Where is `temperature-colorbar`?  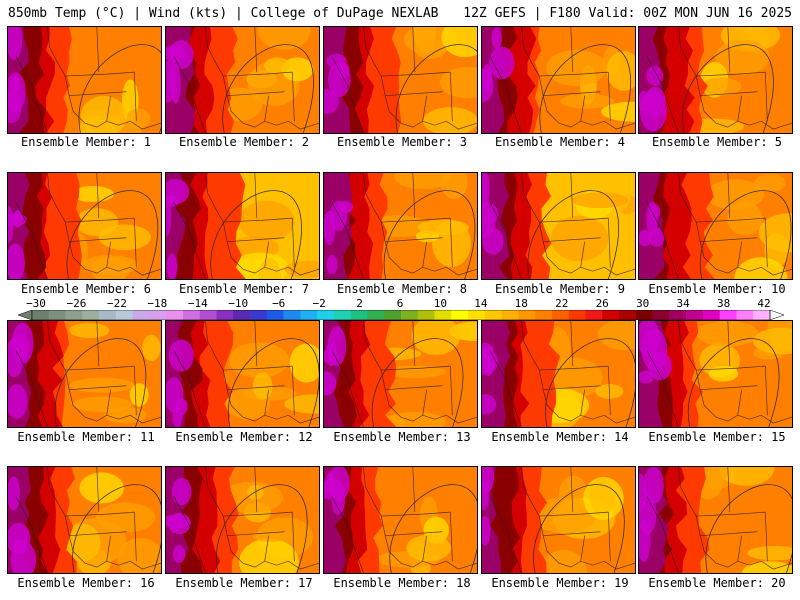 temperature-colorbar is located at coordinates (401, 315).